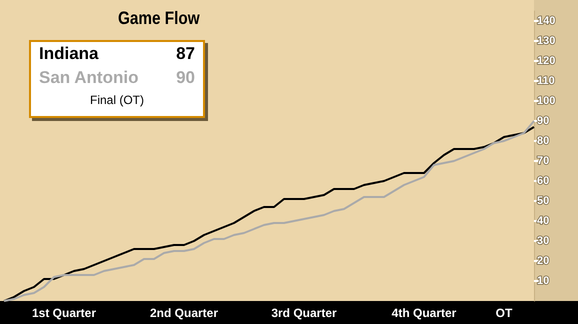 The image size is (578, 324). I want to click on y-tick-label: 10, so click(543, 281).